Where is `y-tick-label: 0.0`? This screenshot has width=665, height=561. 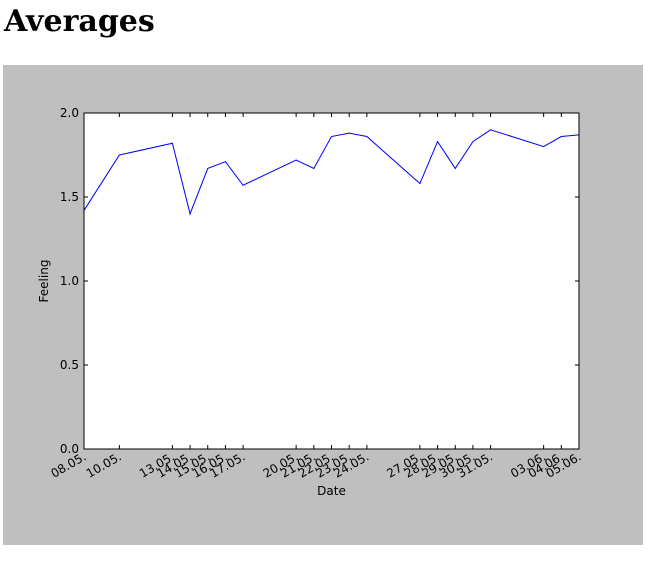
y-tick-label: 0.0 is located at coordinates (69, 449).